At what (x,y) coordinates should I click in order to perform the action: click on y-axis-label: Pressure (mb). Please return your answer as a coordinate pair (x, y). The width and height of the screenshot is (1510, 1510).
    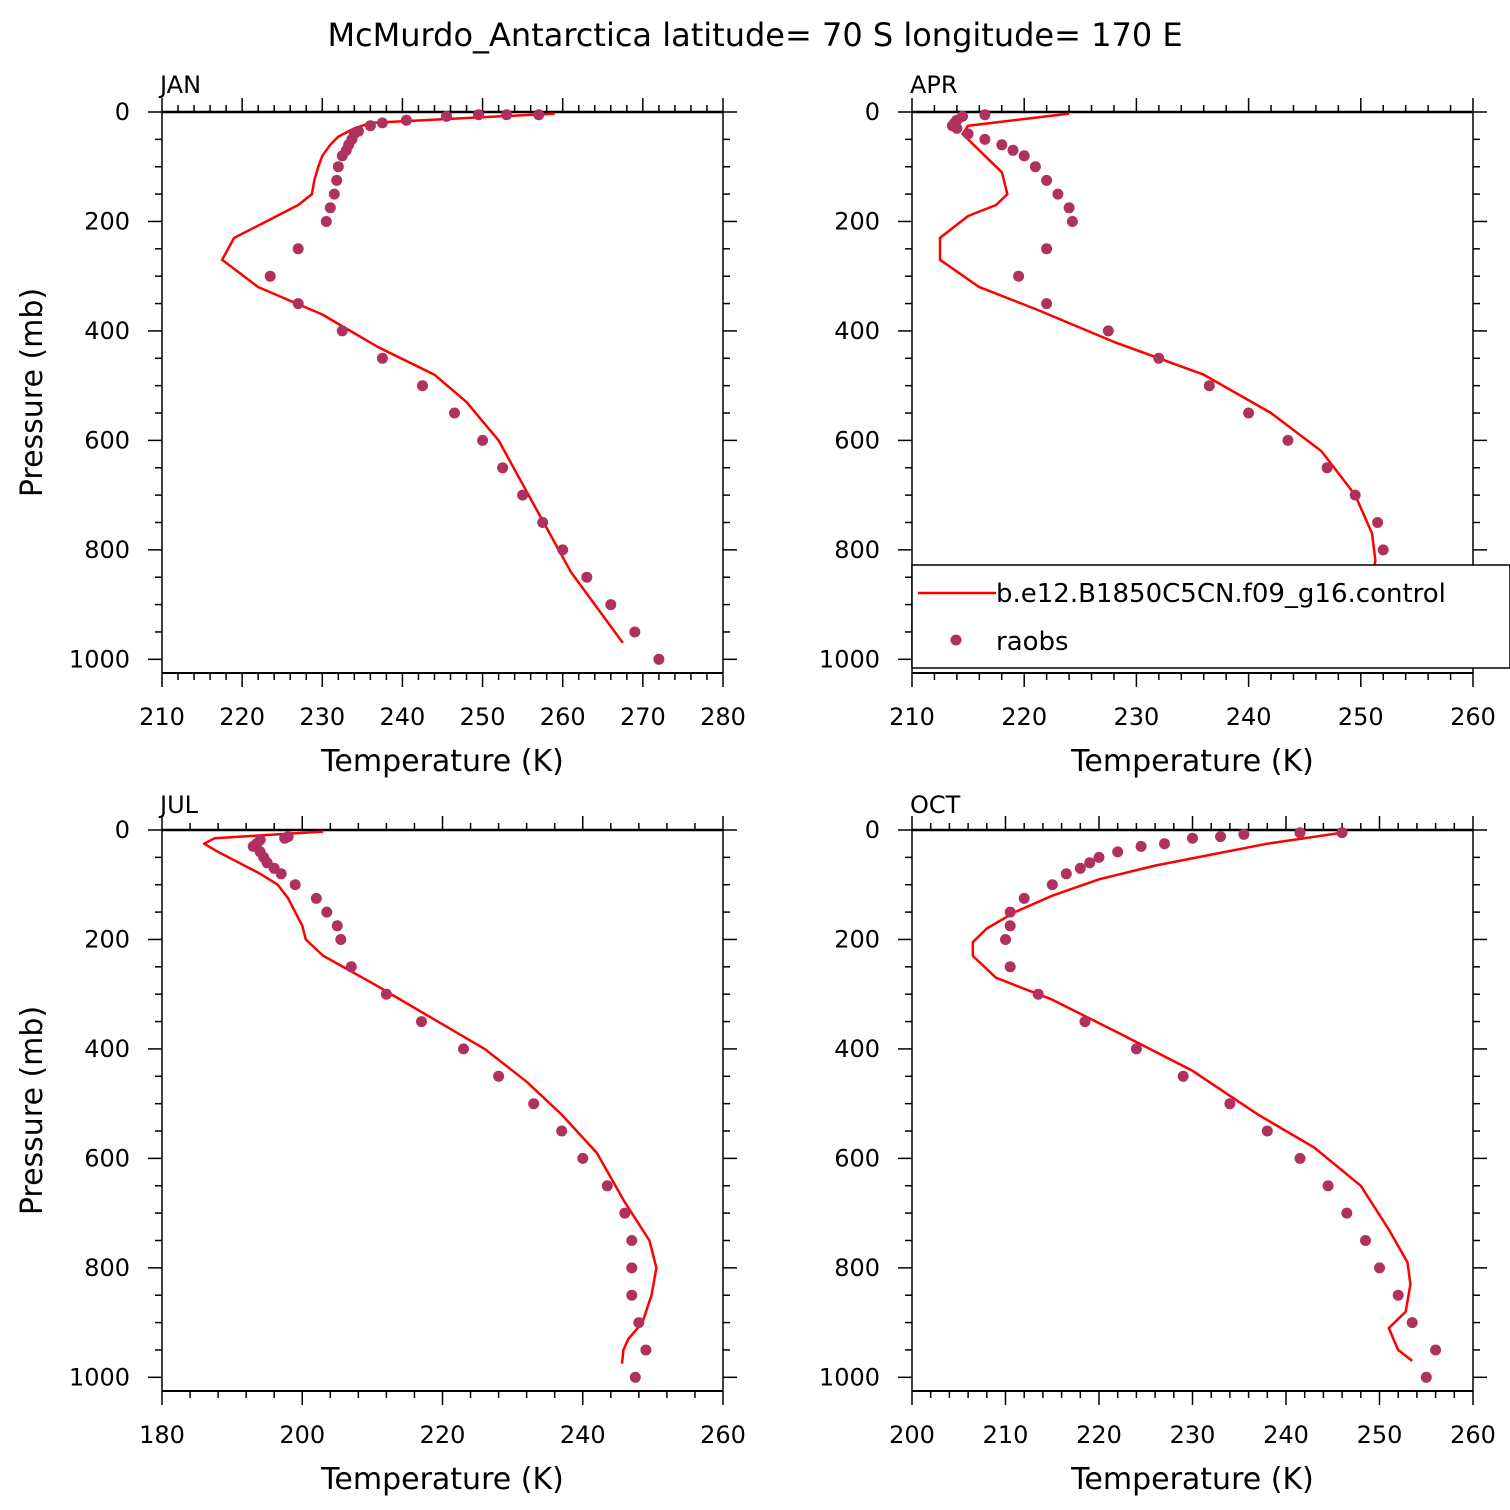
    Looking at the image, I should click on (32, 392).